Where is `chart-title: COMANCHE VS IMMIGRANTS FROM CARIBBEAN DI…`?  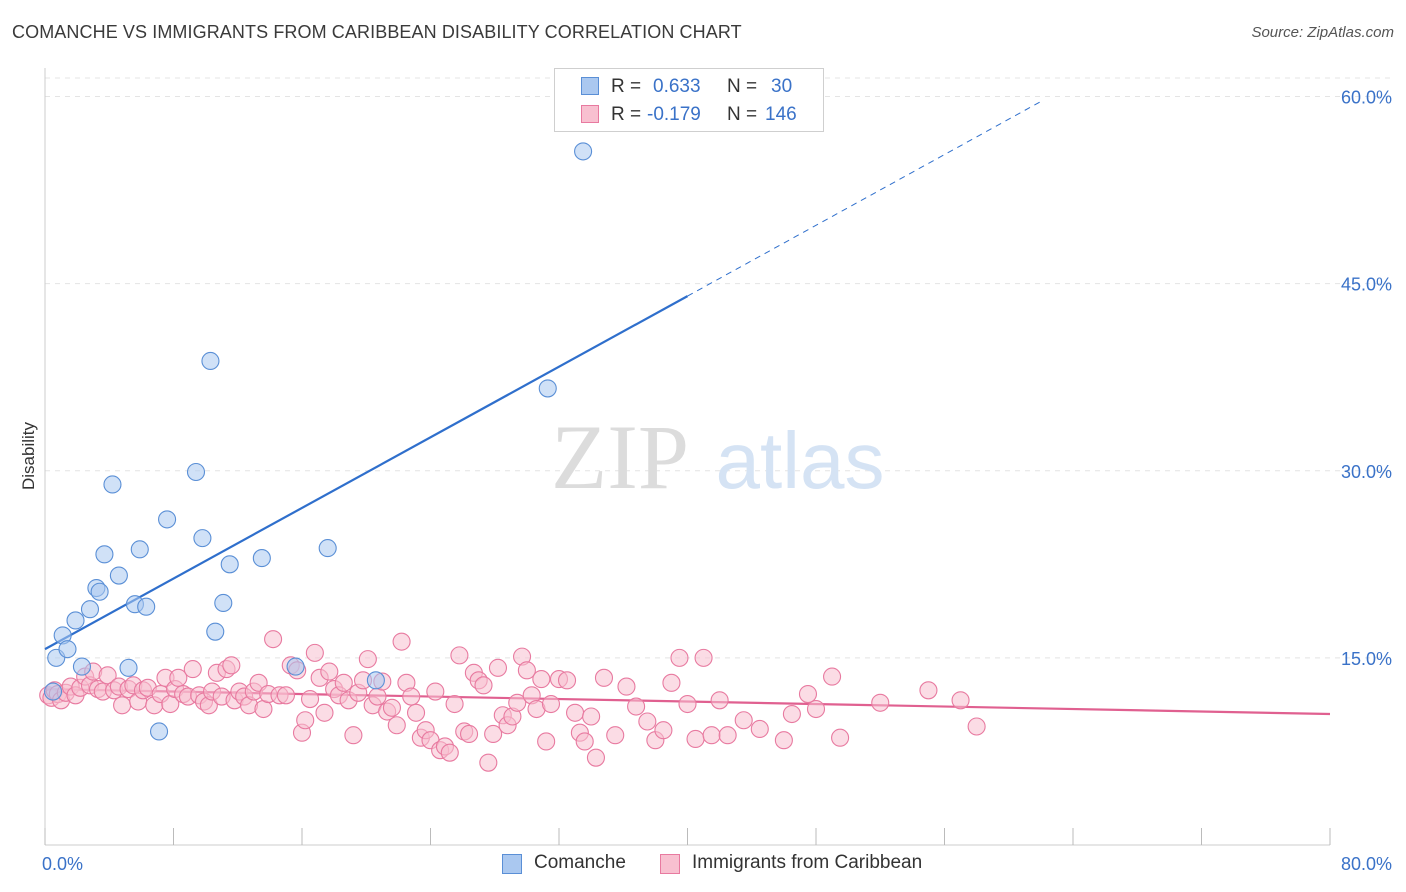
chart-title: COMANCHE VS IMMIGRANTS FROM CARIBBEAN DI… is located at coordinates (377, 32).